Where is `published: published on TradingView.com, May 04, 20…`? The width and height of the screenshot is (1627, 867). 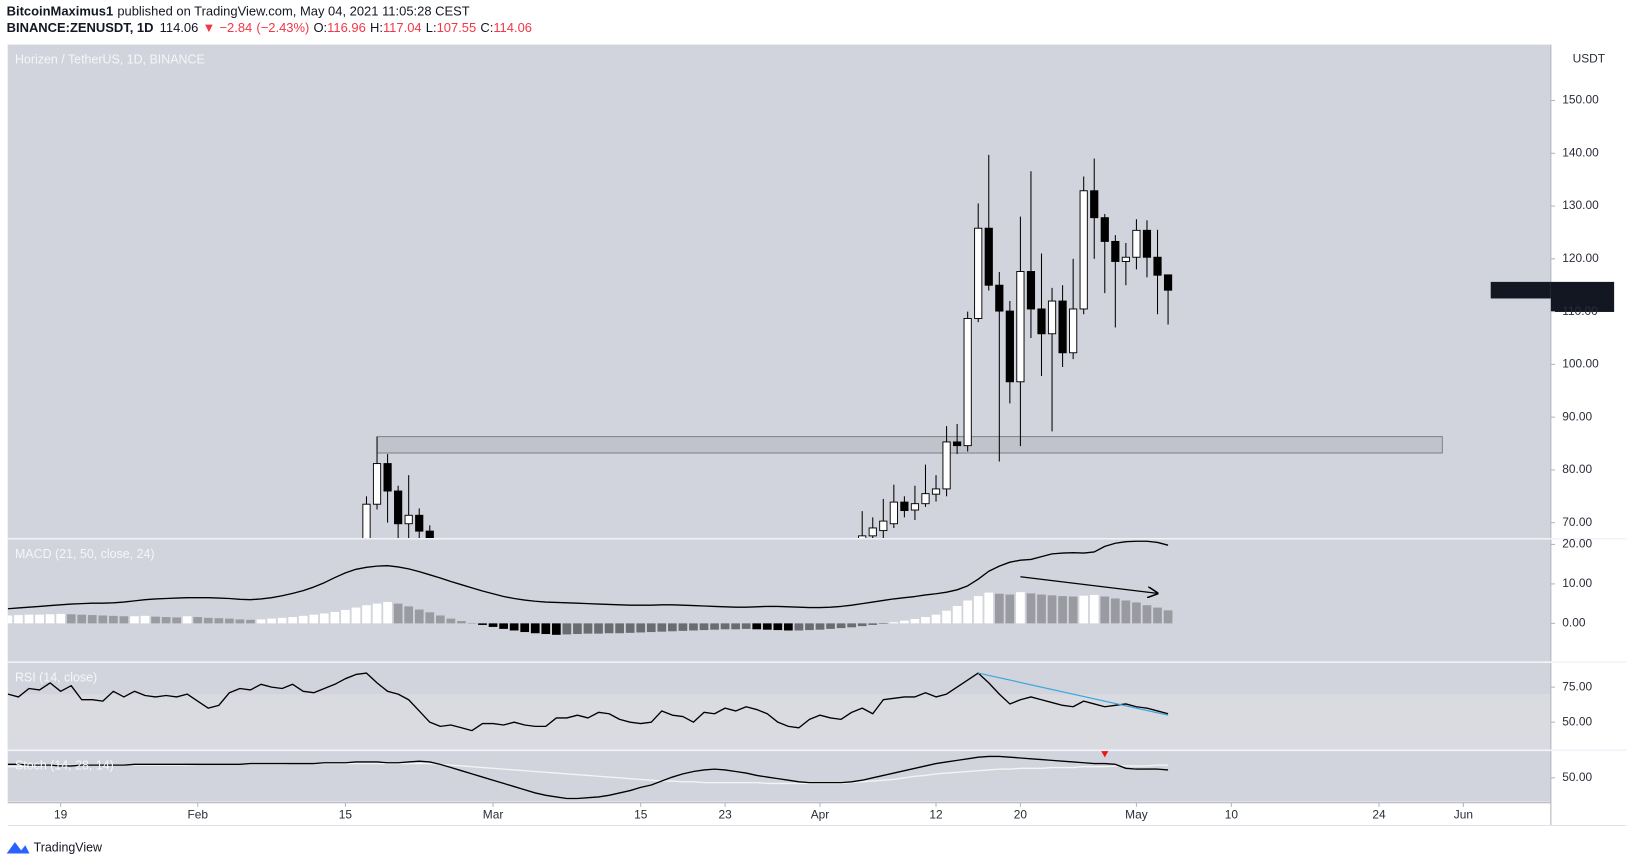 published: published on TradingView.com, May 04, 20… is located at coordinates (293, 11).